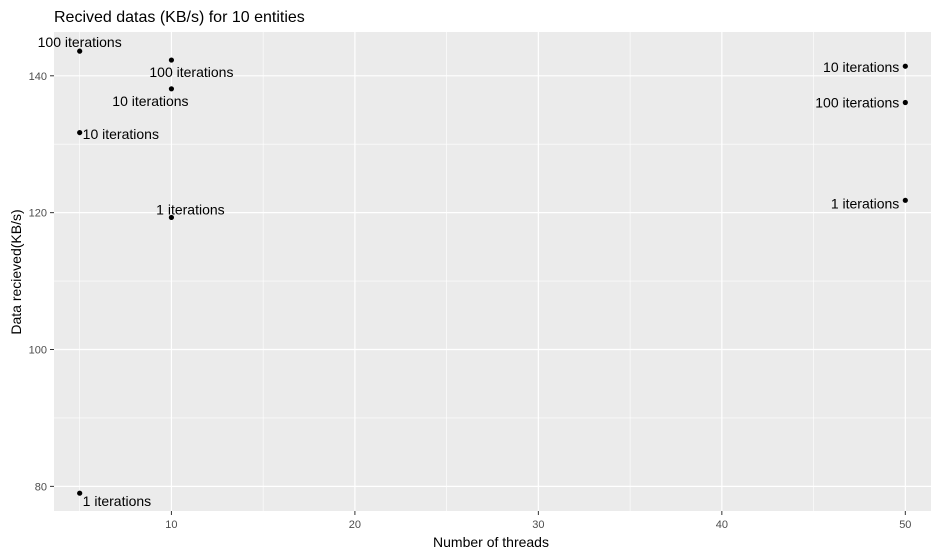 Image resolution: width=939 pixels, height=557 pixels. Describe the element at coordinates (38, 214) in the screenshot. I see `y-tick-label: 120` at that location.